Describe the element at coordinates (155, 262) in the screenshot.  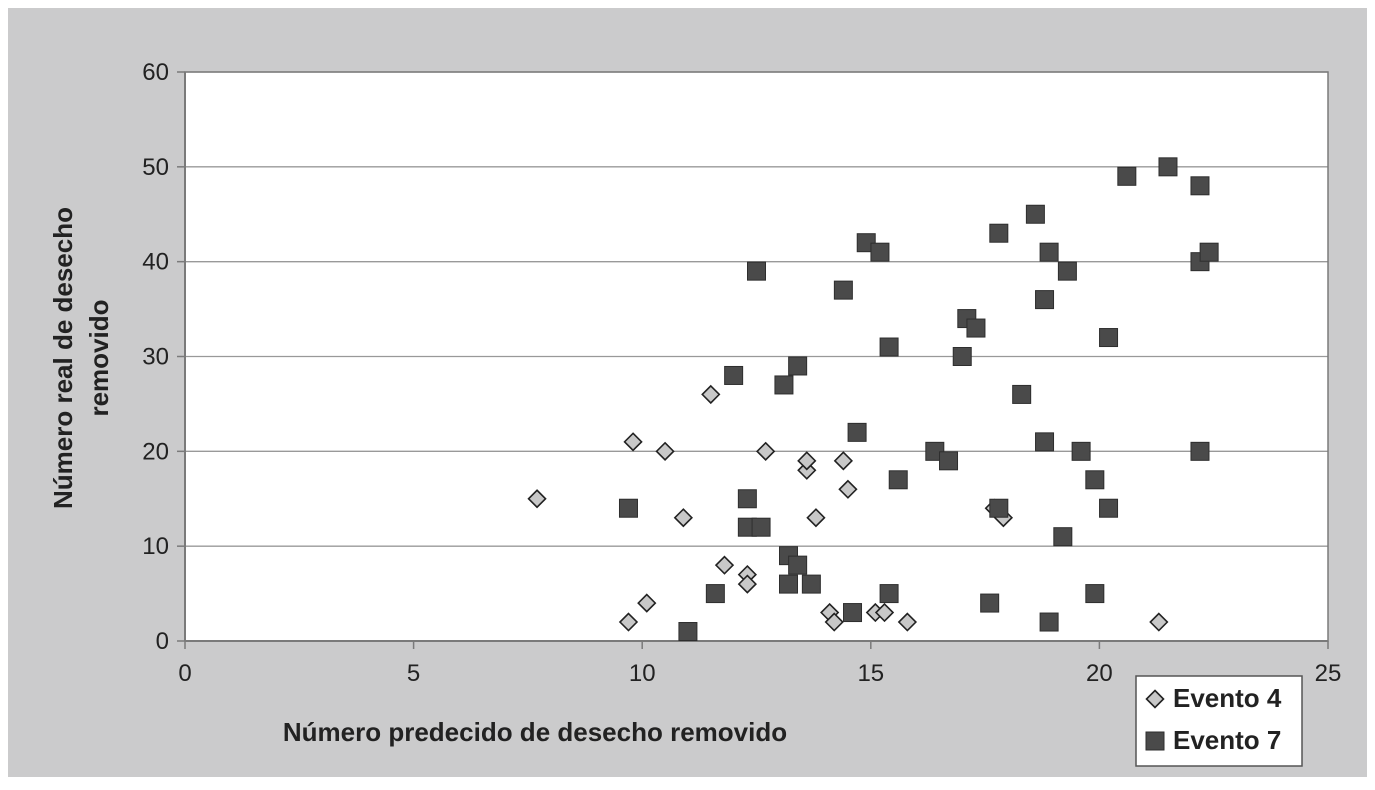
I see `y-tick-label: 40` at that location.